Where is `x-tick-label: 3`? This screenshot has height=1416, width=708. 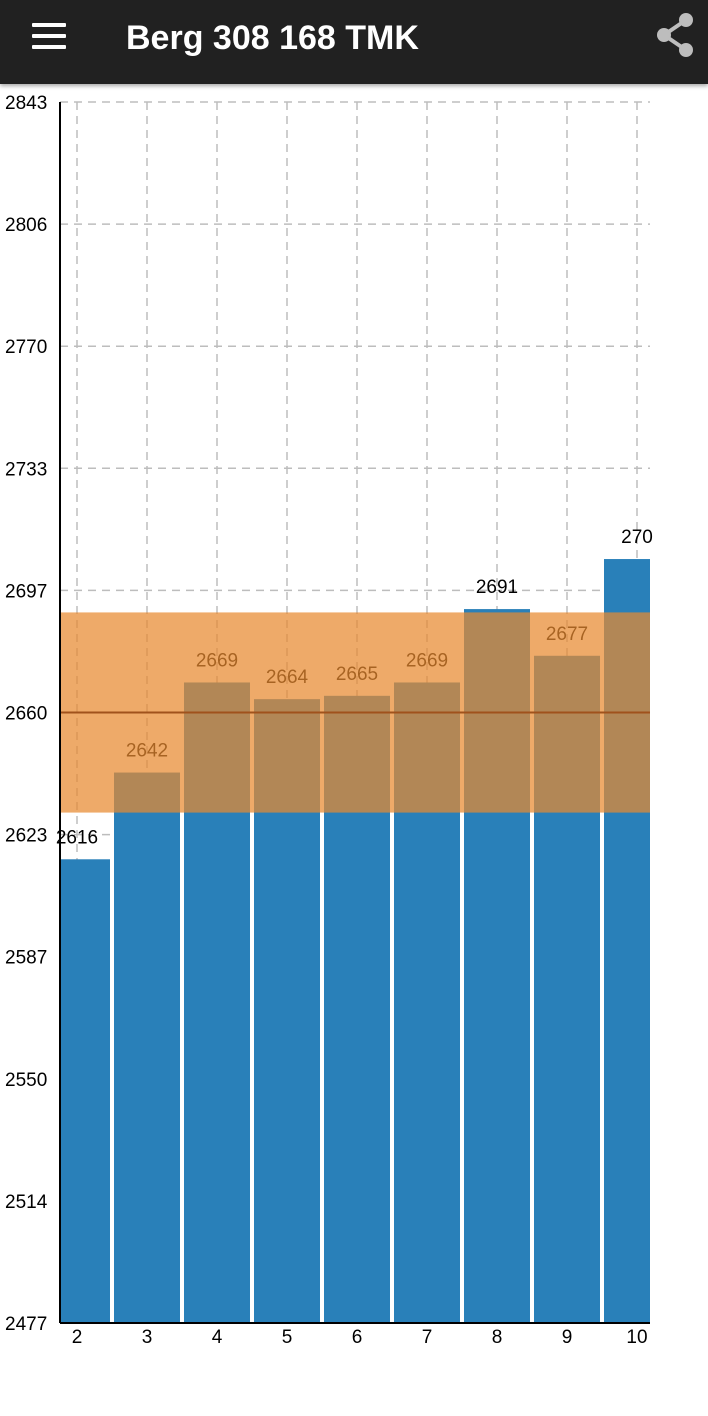 x-tick-label: 3 is located at coordinates (147, 1337).